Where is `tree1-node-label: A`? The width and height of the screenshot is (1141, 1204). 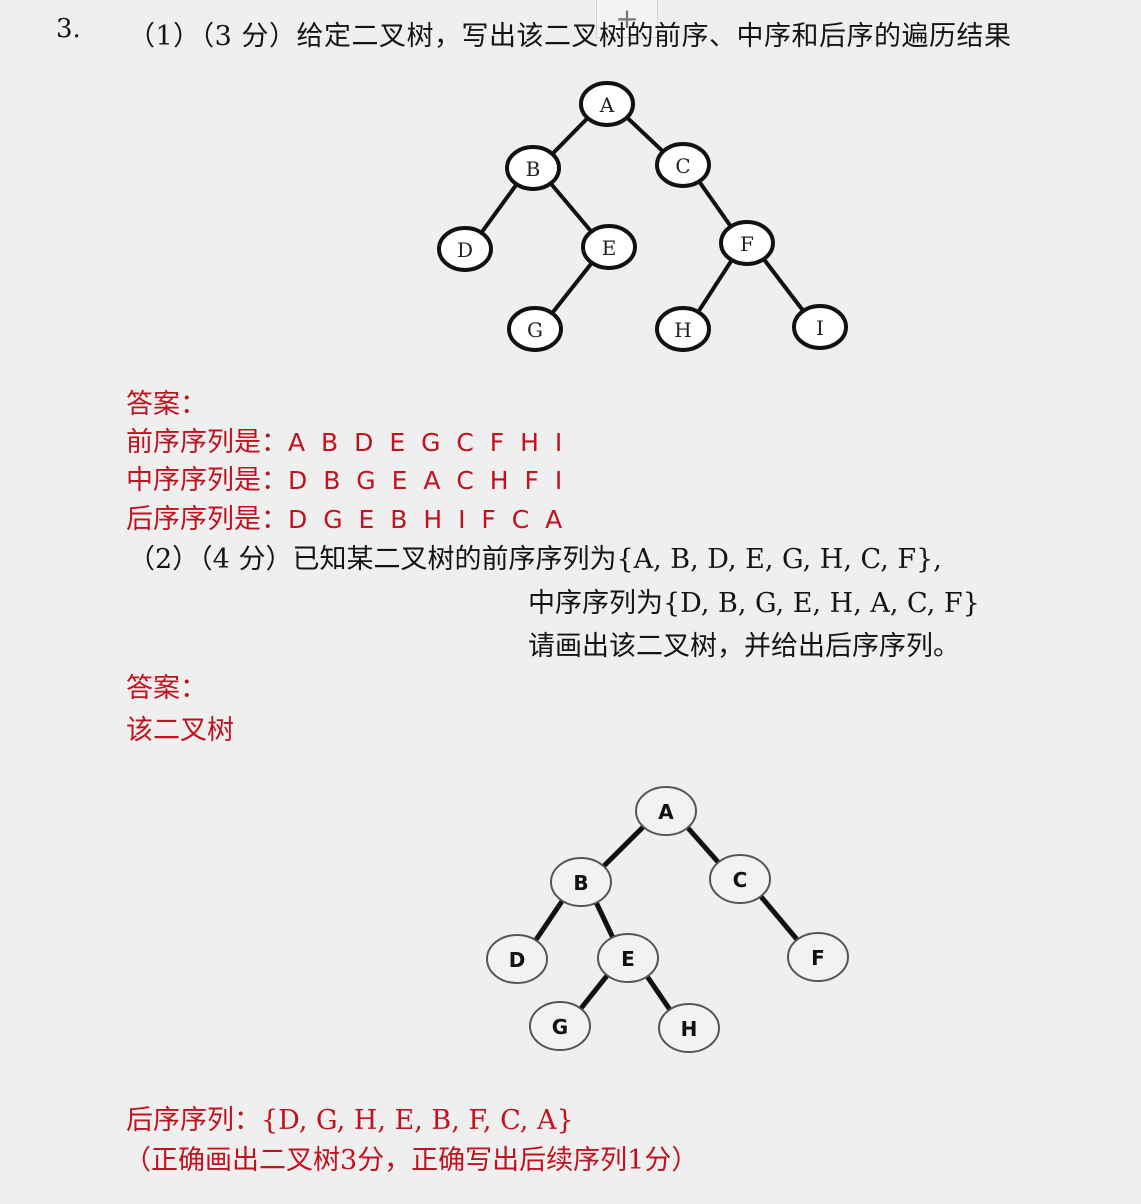 tree1-node-label: A is located at coordinates (607, 105).